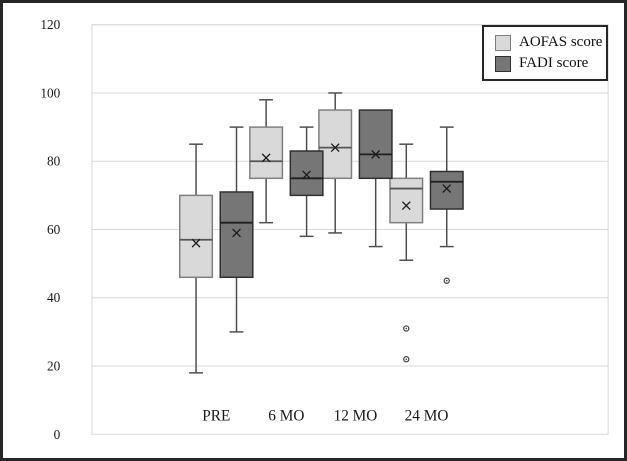 The width and height of the screenshot is (627, 461). Describe the element at coordinates (236, 229) in the screenshot. I see `box-fadi-pre` at that location.